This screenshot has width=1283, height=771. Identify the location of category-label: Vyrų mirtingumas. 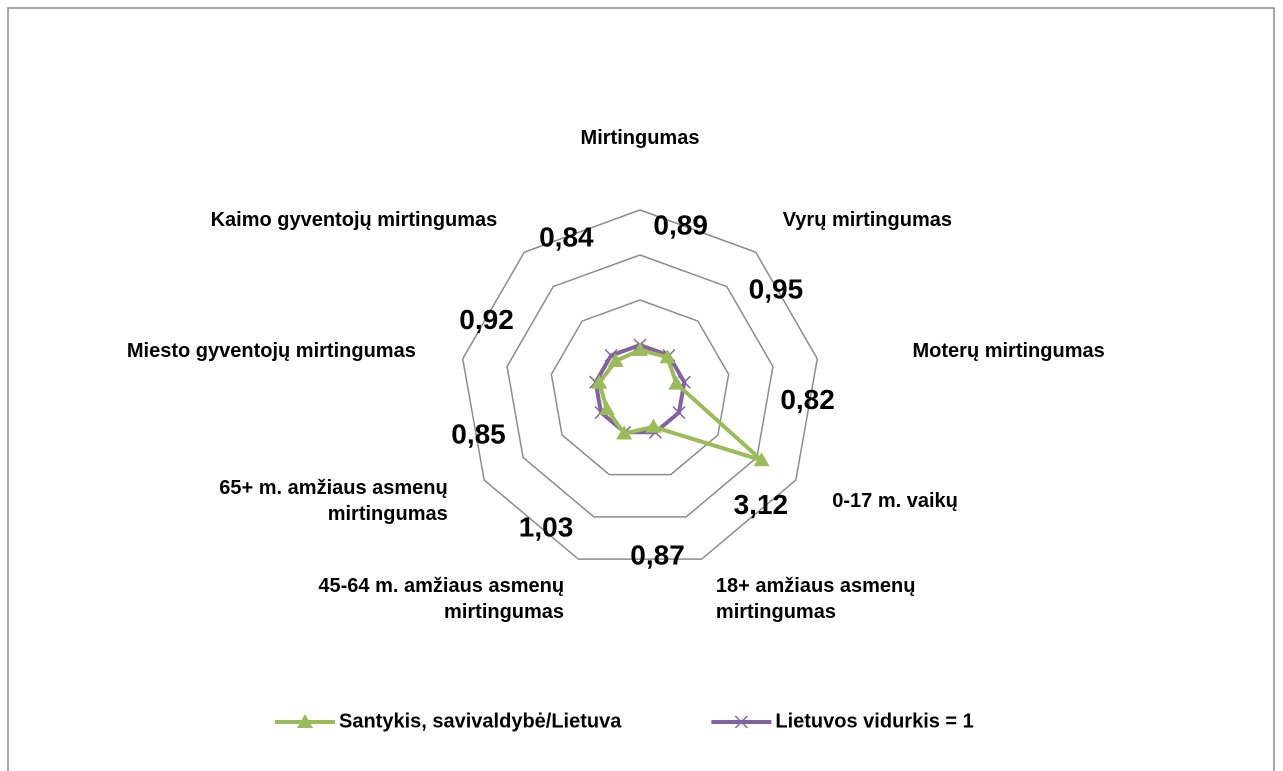
(867, 219).